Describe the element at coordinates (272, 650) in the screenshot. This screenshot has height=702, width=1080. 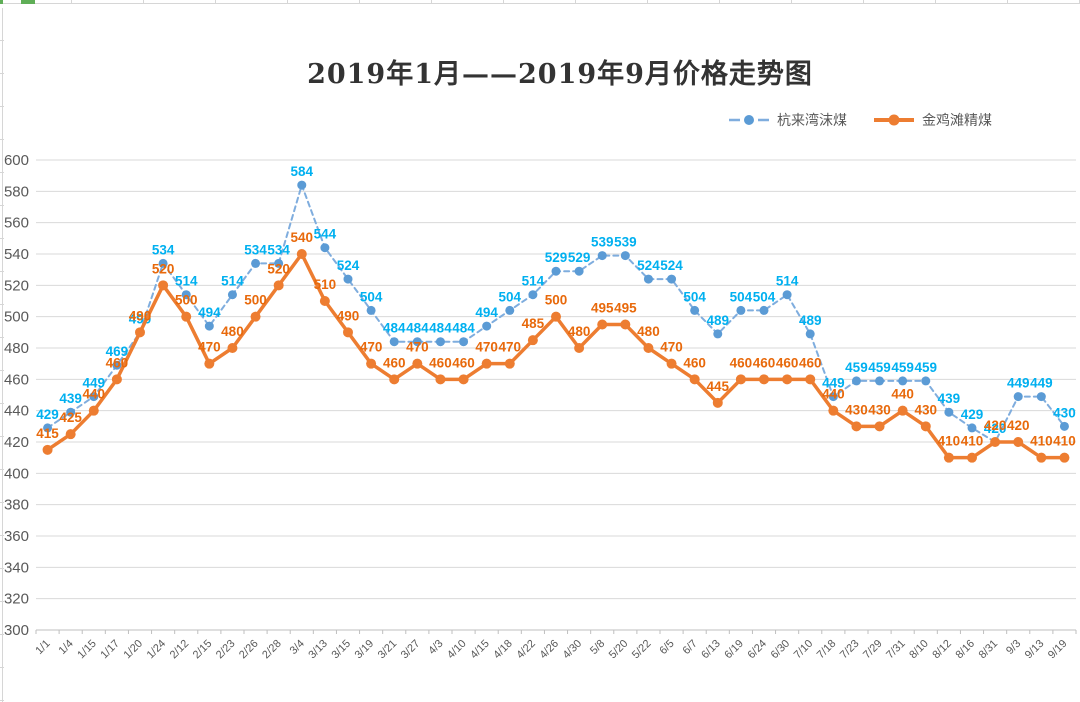
I see `x-tick-label: 2/28` at that location.